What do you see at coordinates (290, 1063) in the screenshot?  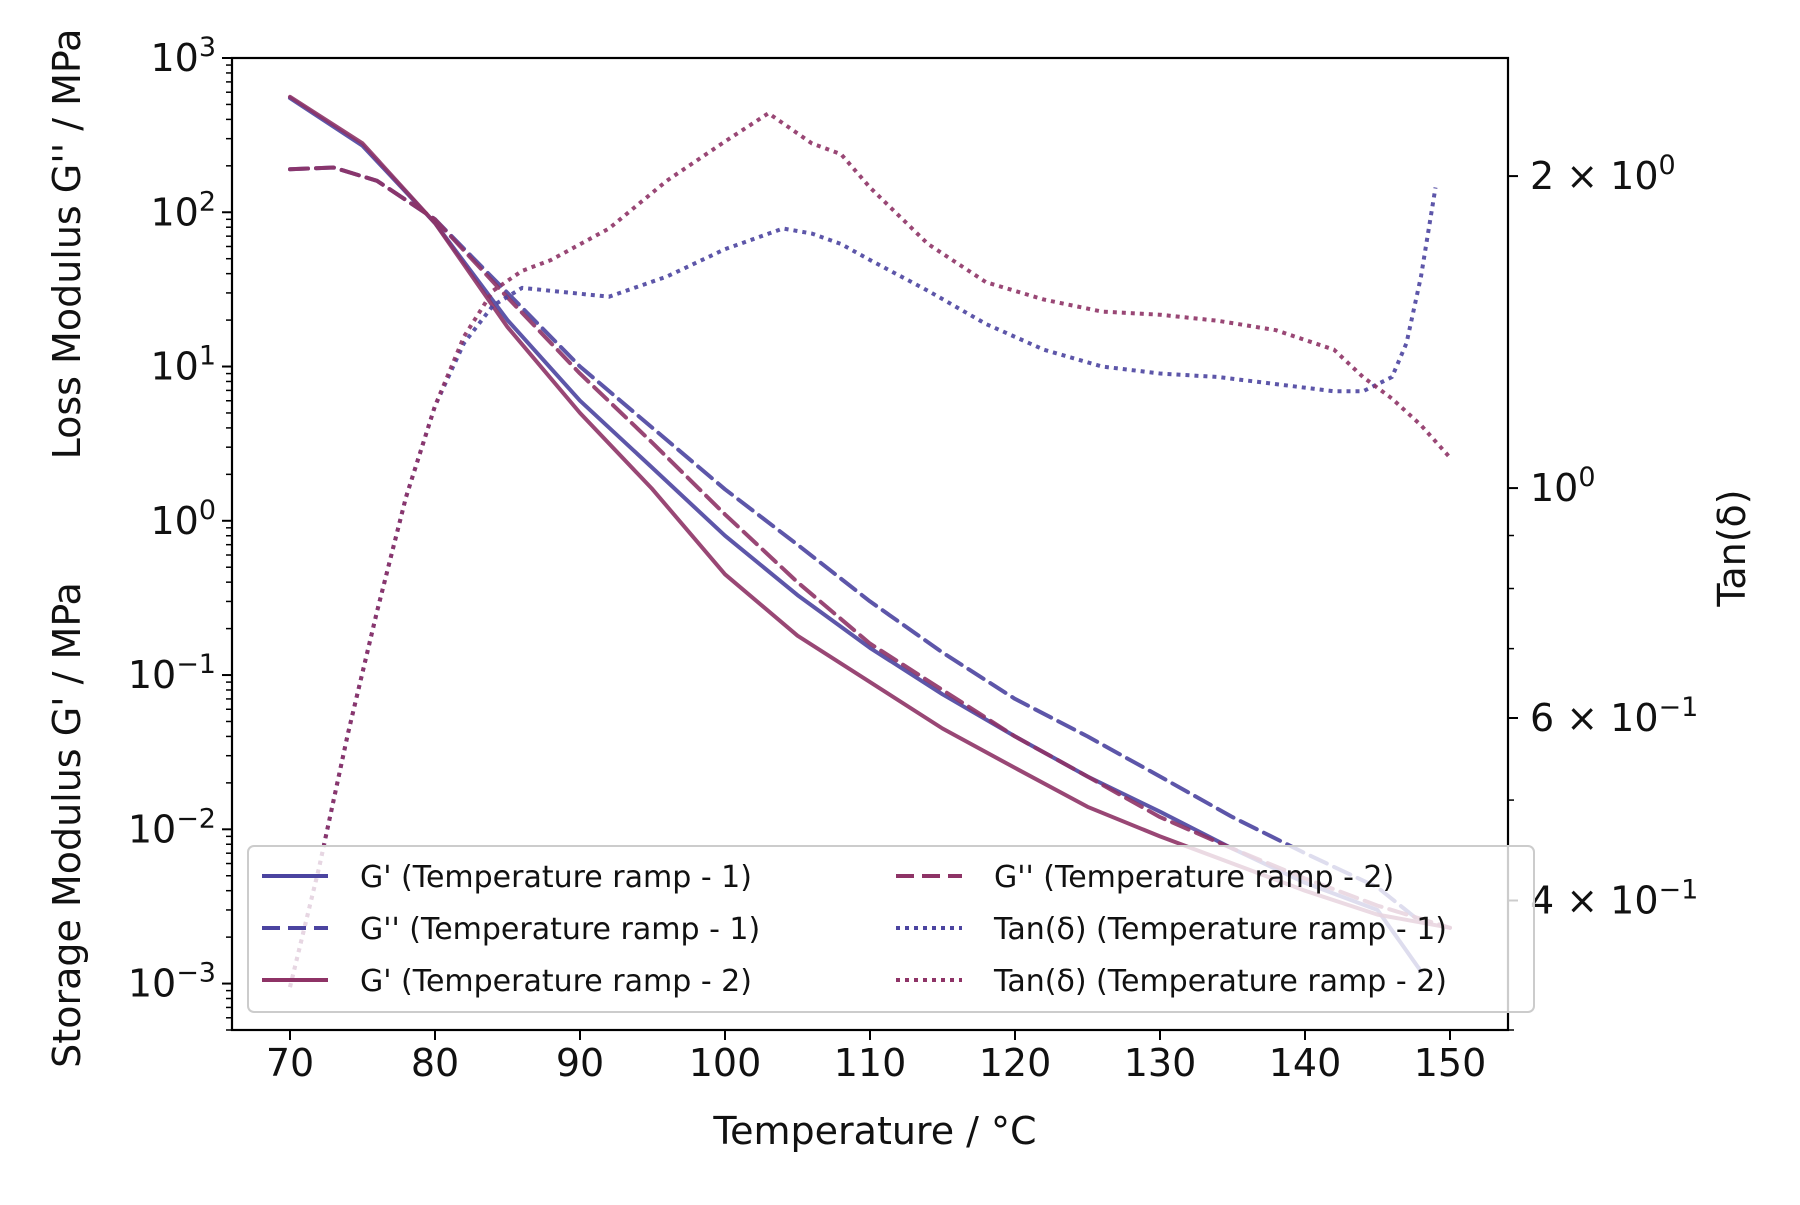 I see `x-tick-label: 70` at bounding box center [290, 1063].